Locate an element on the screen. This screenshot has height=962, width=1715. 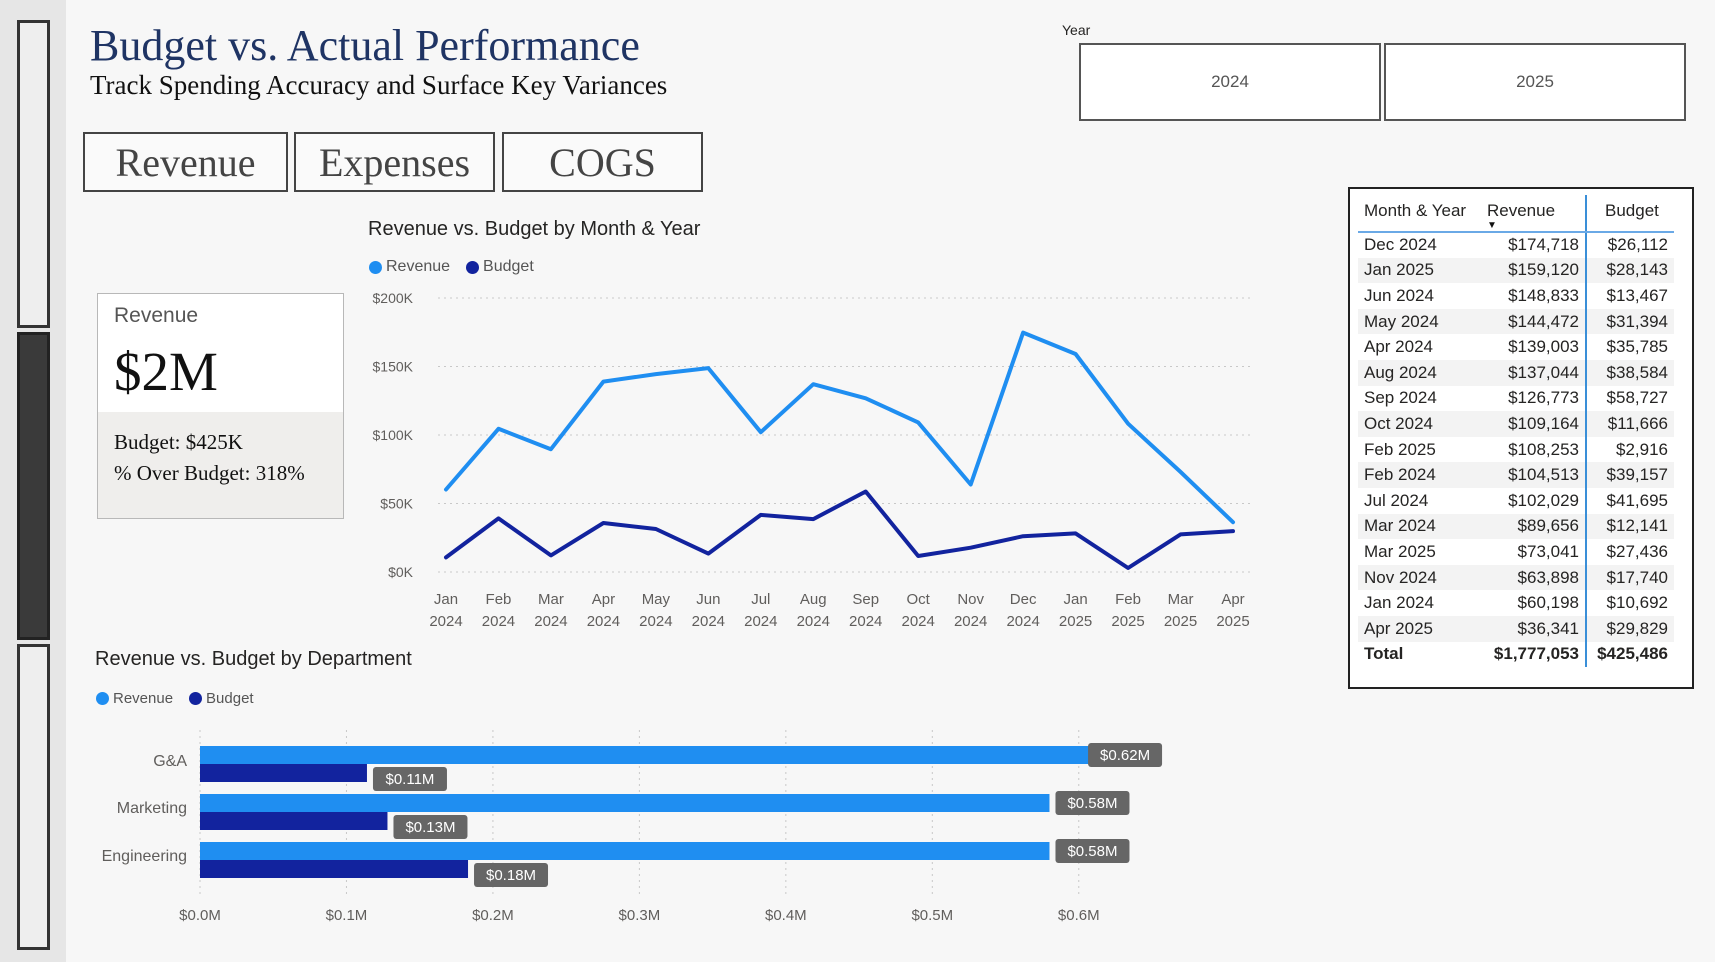
year-tile-2024: 2024 is located at coordinates (1230, 82).